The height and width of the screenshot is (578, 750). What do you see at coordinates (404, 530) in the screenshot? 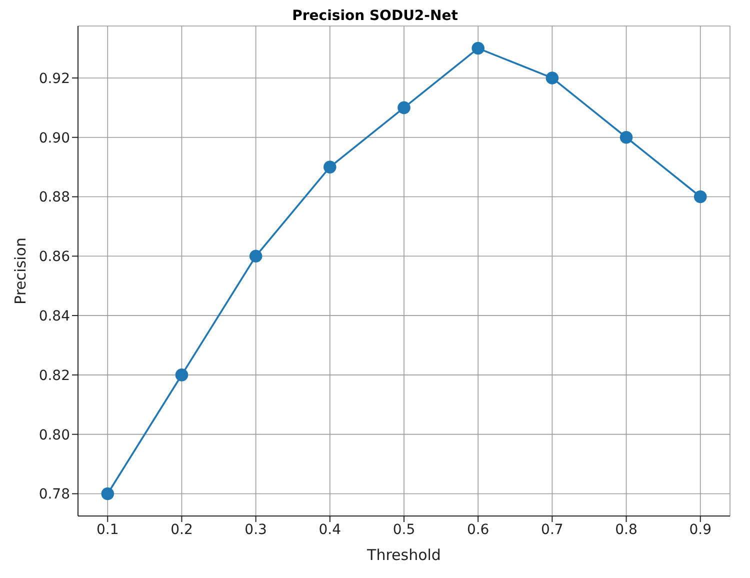
I see `x-tick-label: 0.5` at bounding box center [404, 530].